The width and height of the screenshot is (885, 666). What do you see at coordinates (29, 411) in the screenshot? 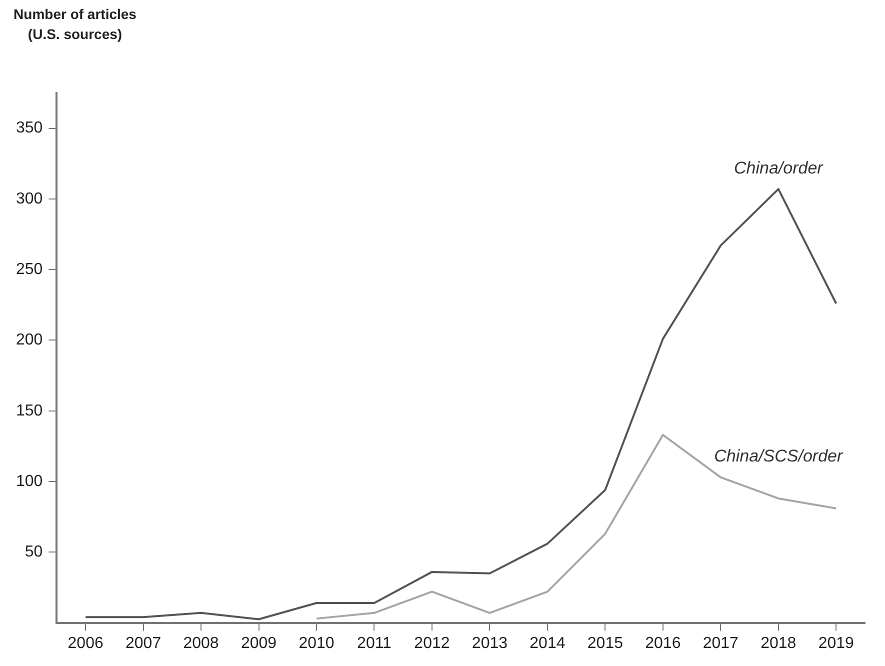
I see `y-tick-label: 150` at bounding box center [29, 411].